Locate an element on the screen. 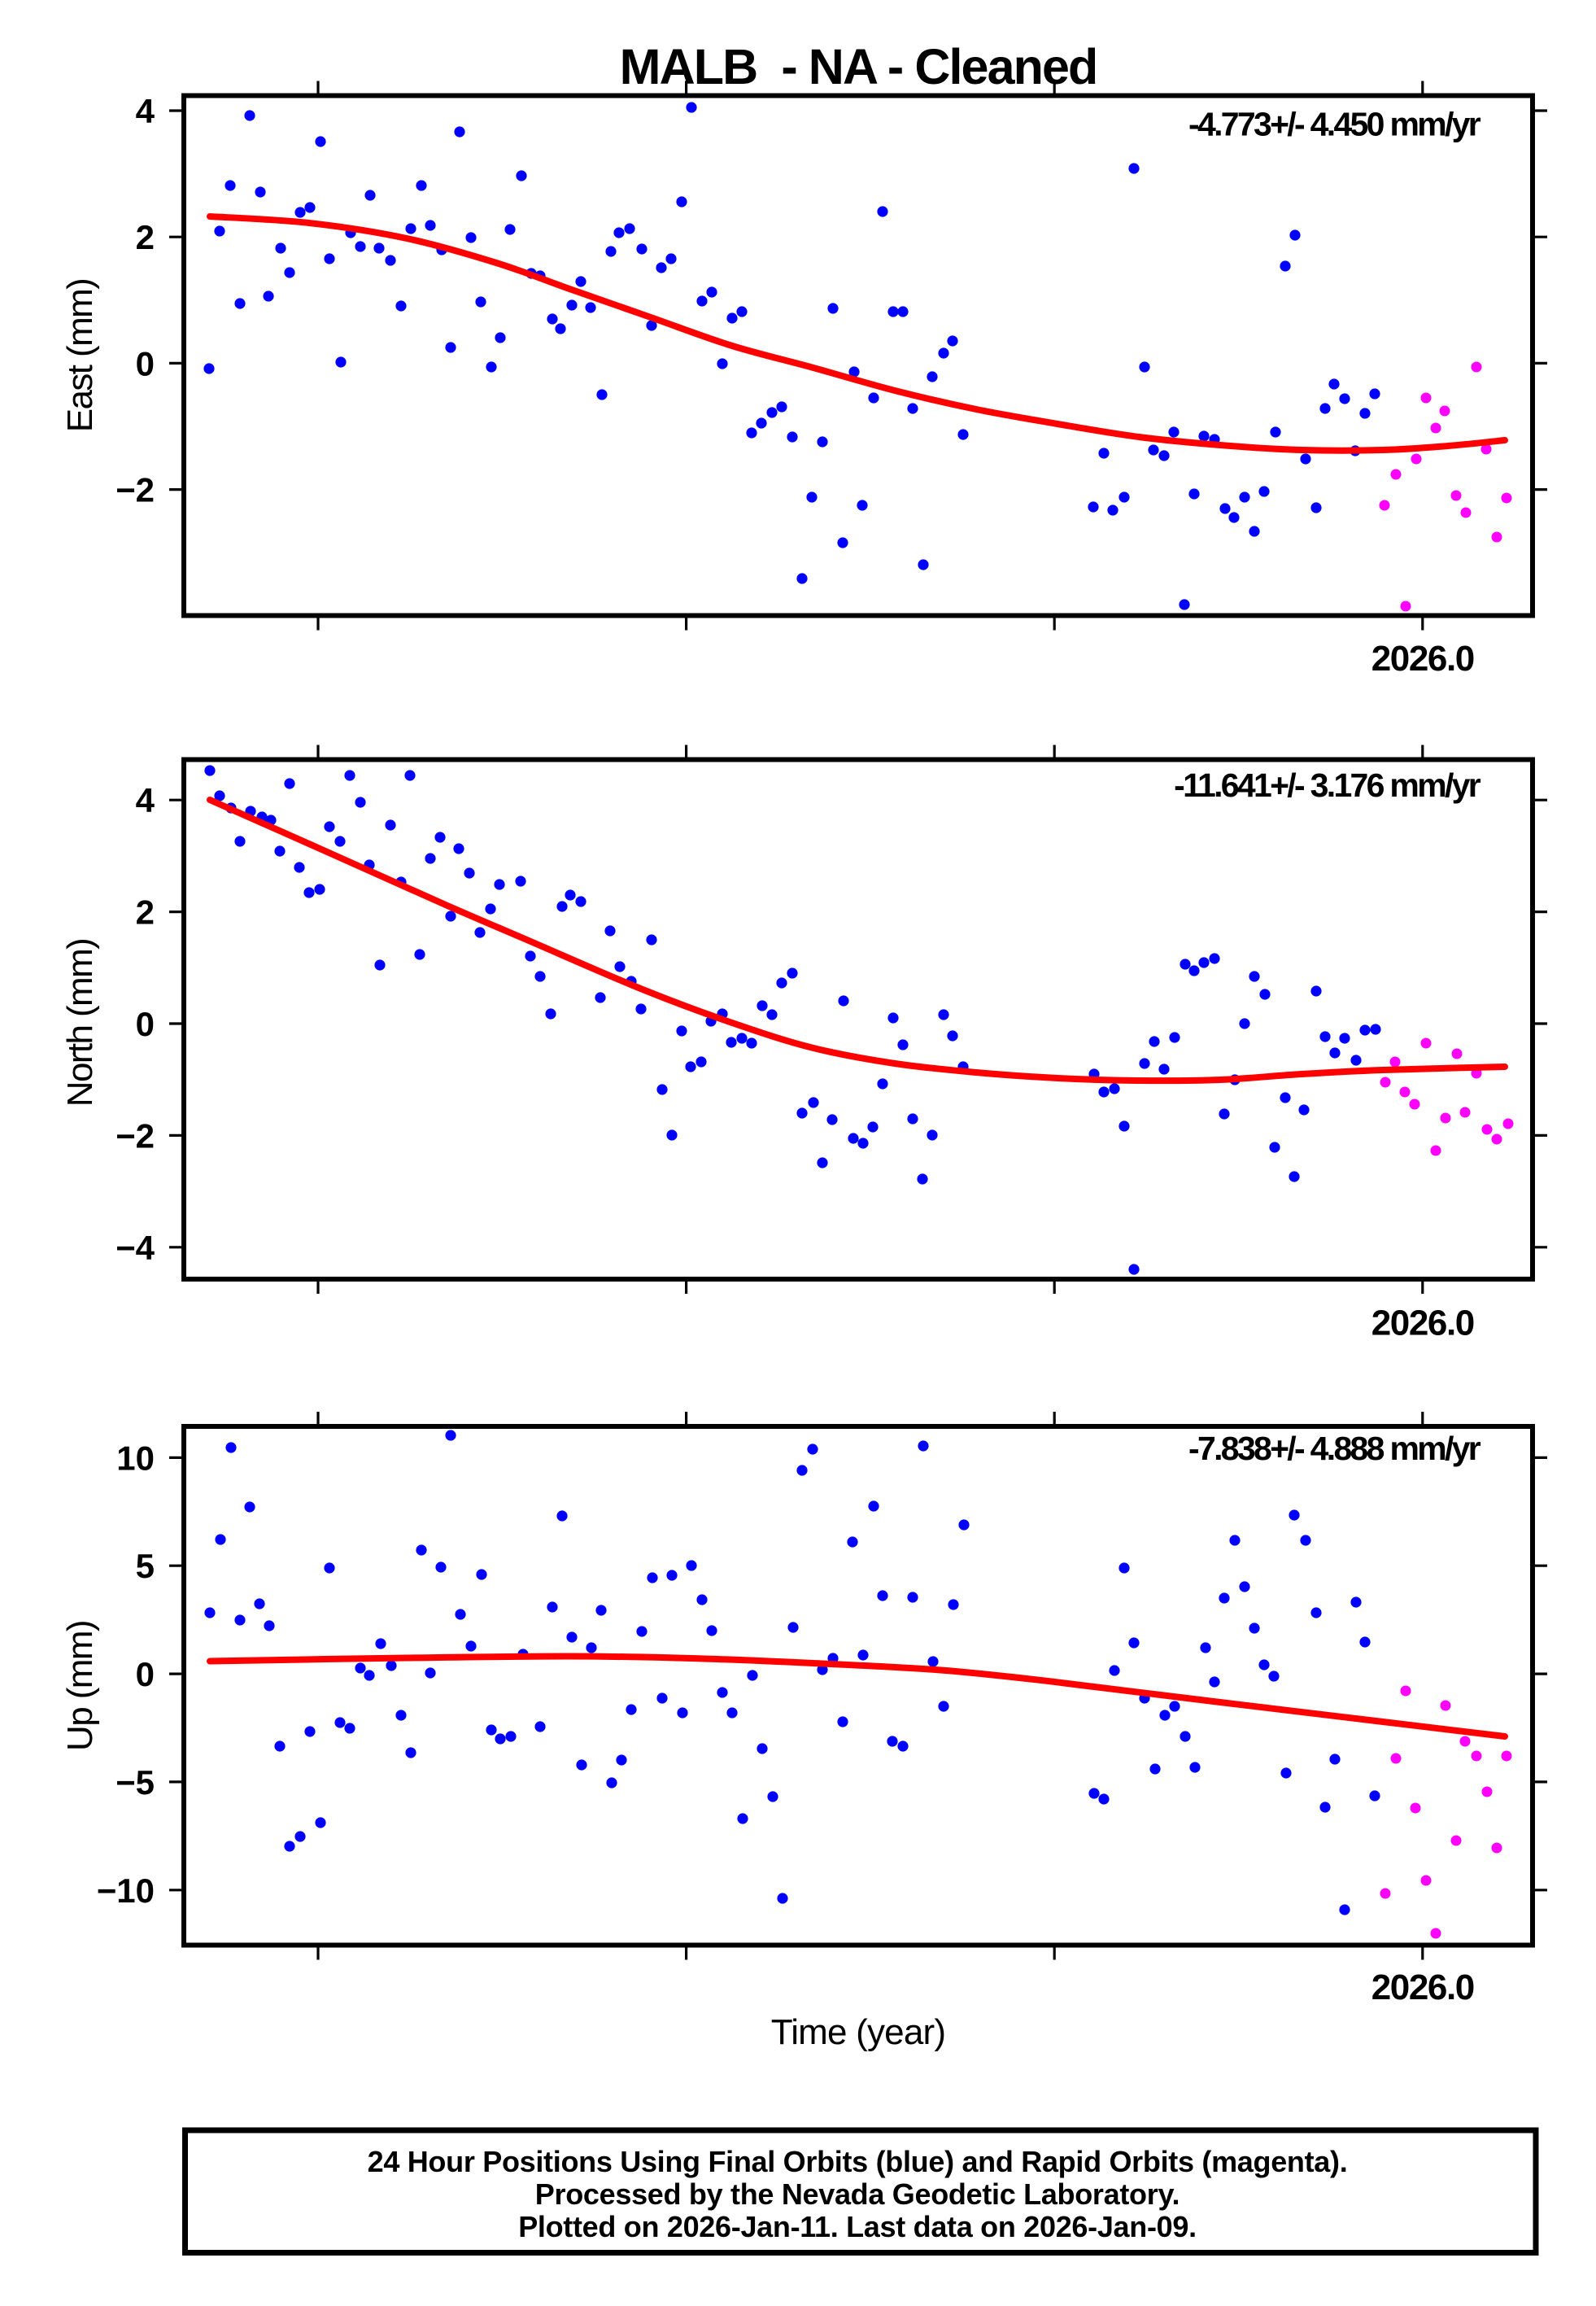 The width and height of the screenshot is (1596, 2306). svg-text: −10 is located at coordinates (126, 1890).